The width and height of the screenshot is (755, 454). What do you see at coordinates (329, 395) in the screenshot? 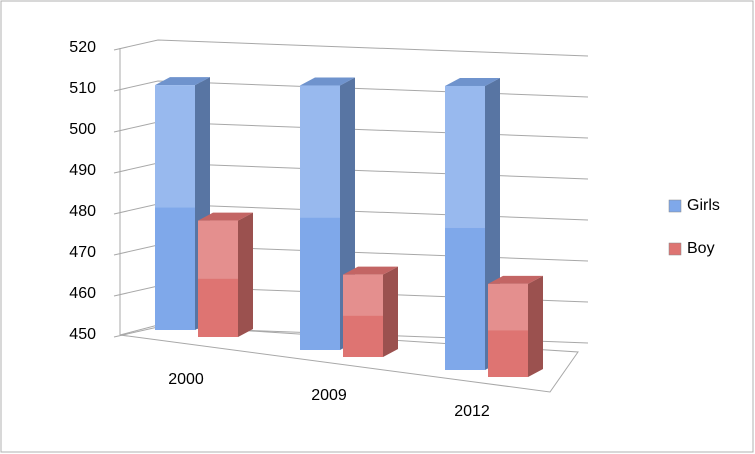
I see `x-tick-label: 2009` at bounding box center [329, 395].